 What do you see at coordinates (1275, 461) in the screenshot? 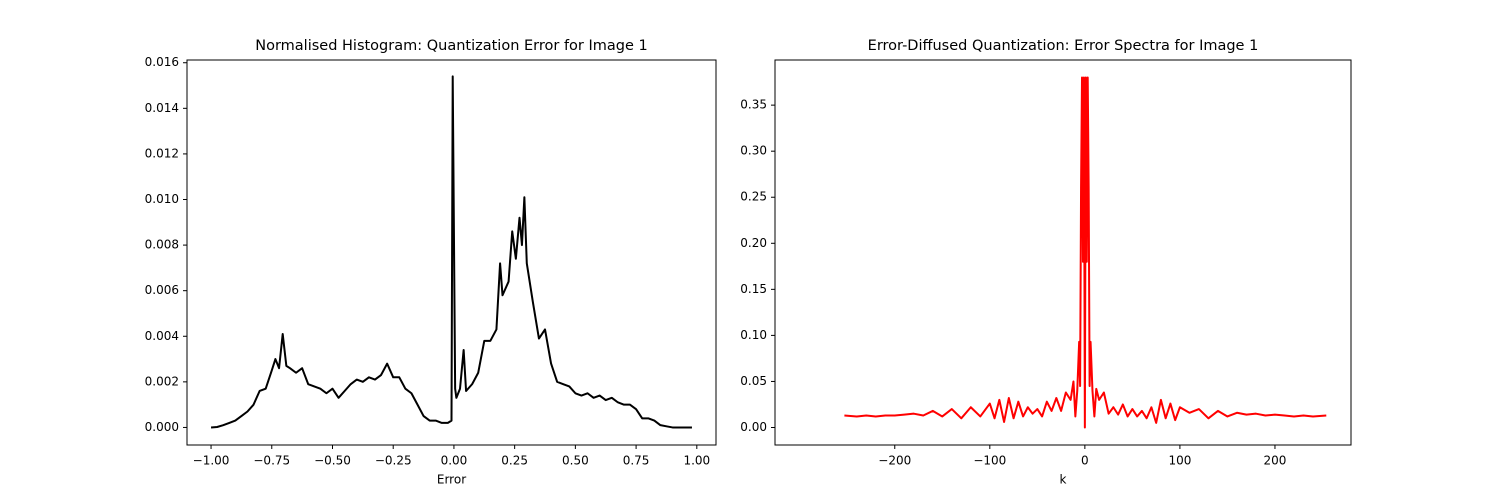
I see `x-tick-label: 200` at bounding box center [1275, 461].